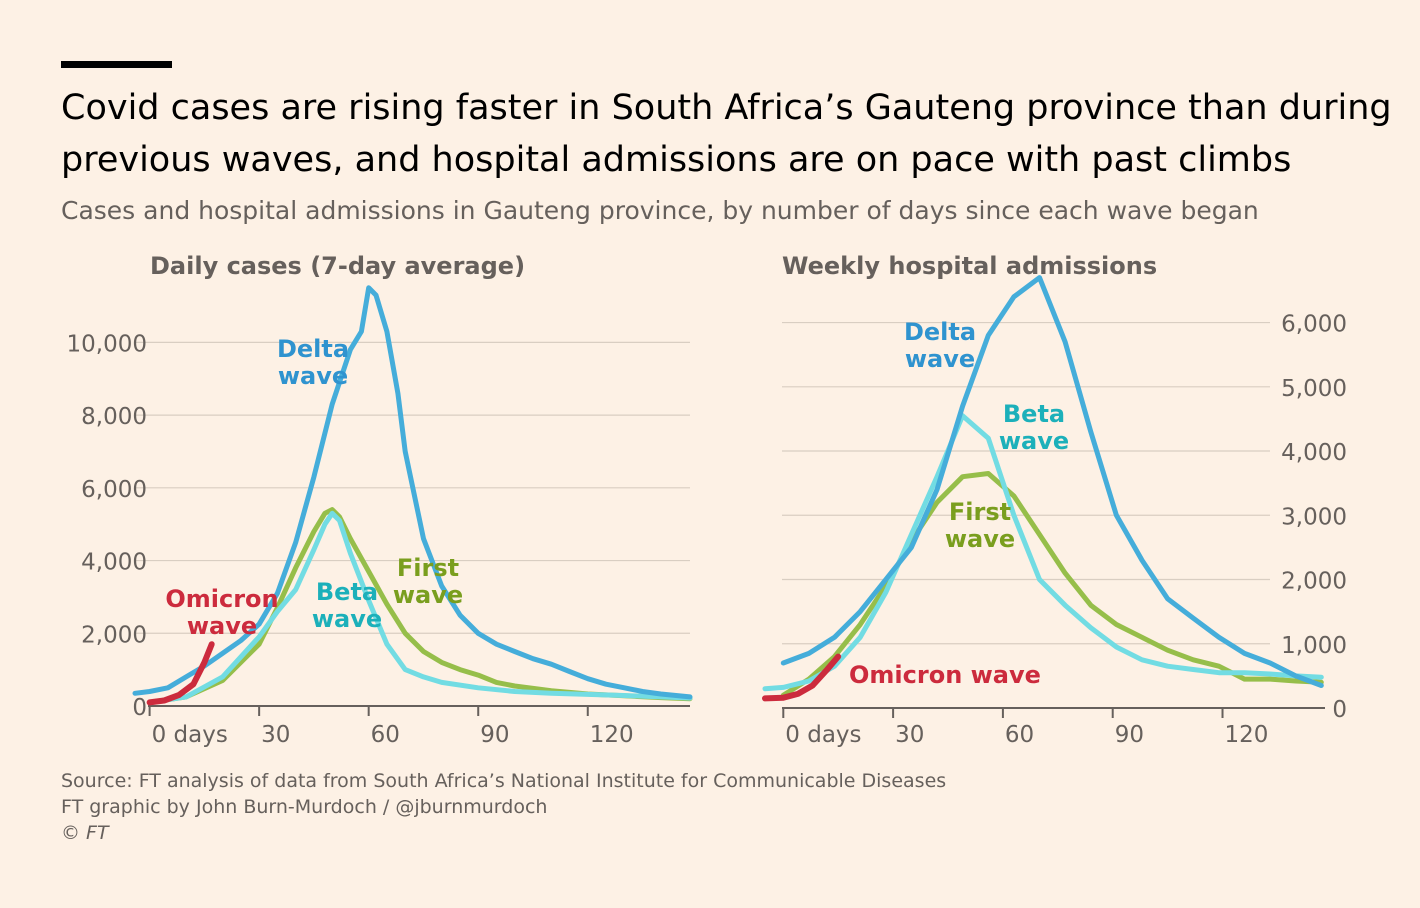  I want to click on chart2-x-tick-label: 90, so click(1129, 735).